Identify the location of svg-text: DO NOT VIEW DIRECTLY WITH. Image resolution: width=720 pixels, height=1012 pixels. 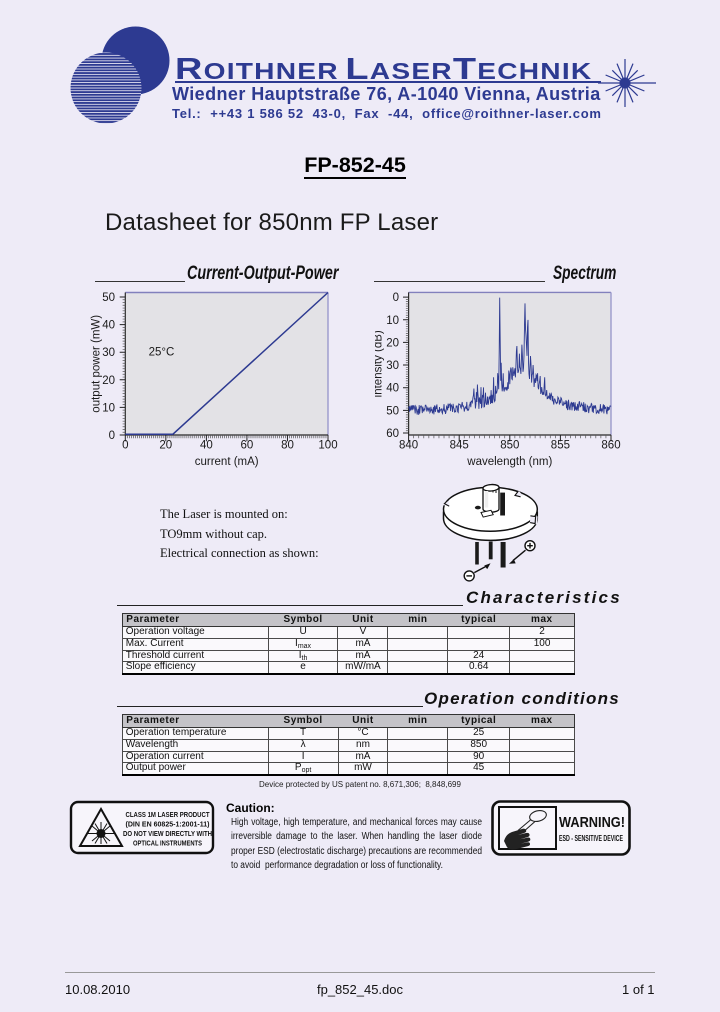
(167, 834).